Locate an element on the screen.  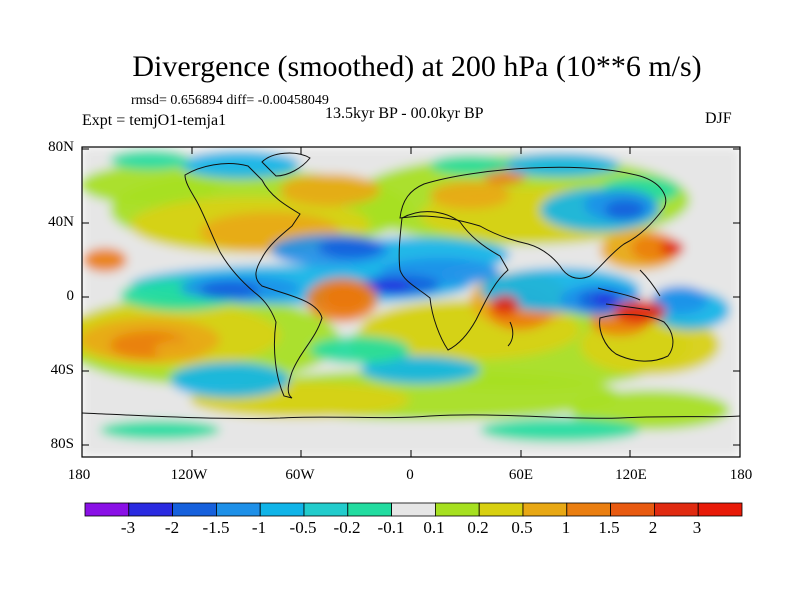
colorbar-label: 0.5 is located at coordinates (522, 527).